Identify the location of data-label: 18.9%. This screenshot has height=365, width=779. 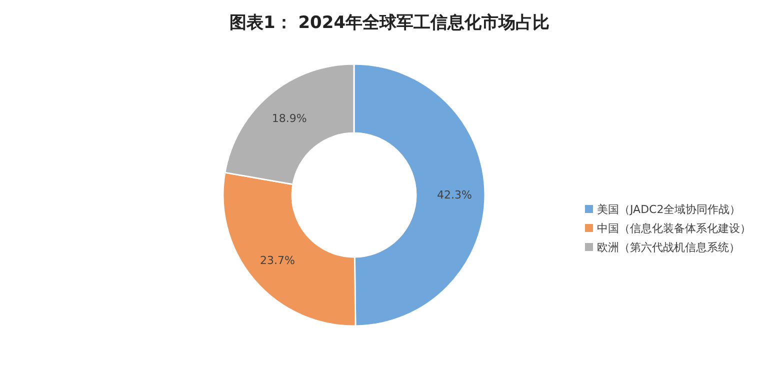
(289, 119).